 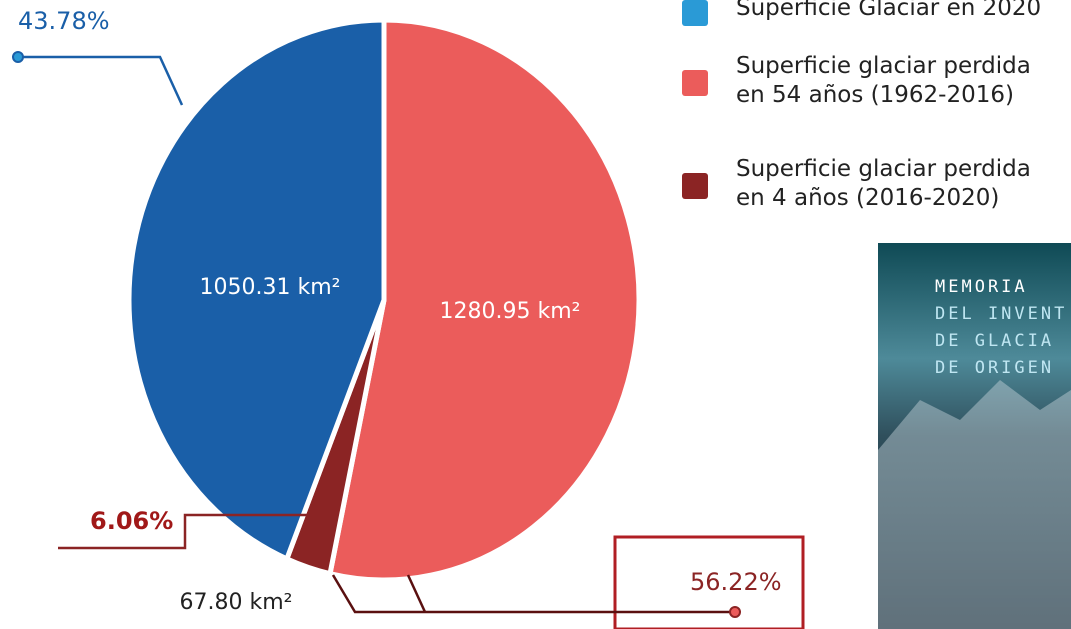 What do you see at coordinates (510, 311) in the screenshot?
I see `value-label: 1280.95 km²` at bounding box center [510, 311].